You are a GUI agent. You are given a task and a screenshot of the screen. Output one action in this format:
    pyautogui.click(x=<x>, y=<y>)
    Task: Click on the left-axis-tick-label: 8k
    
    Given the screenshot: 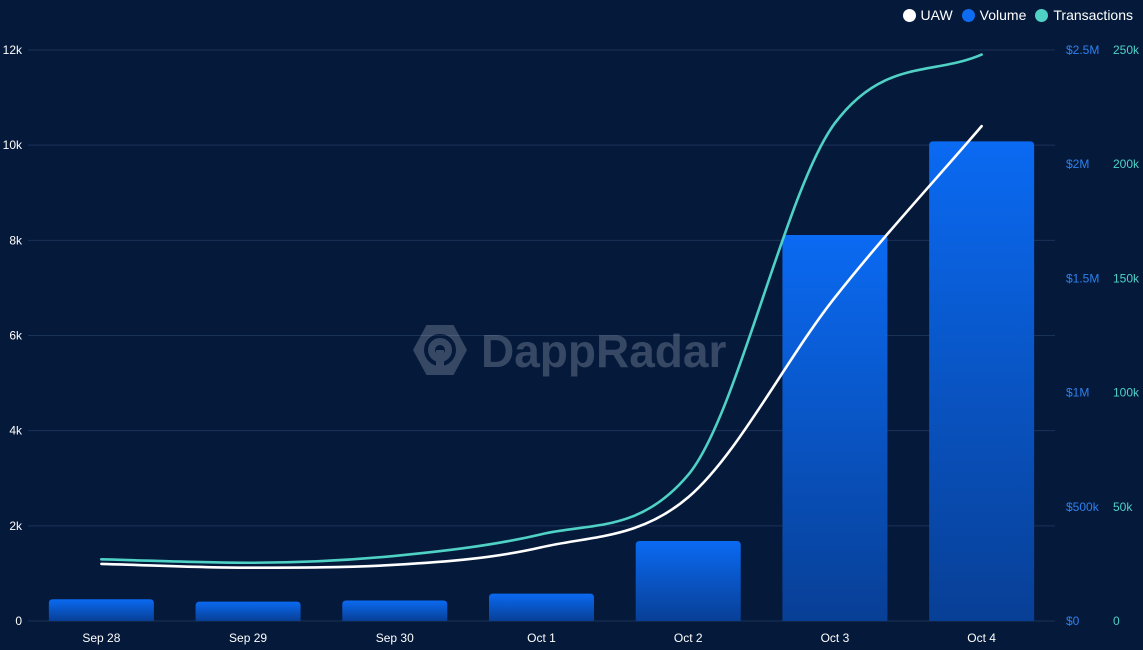 What is the action you would take?
    pyautogui.click(x=16, y=240)
    